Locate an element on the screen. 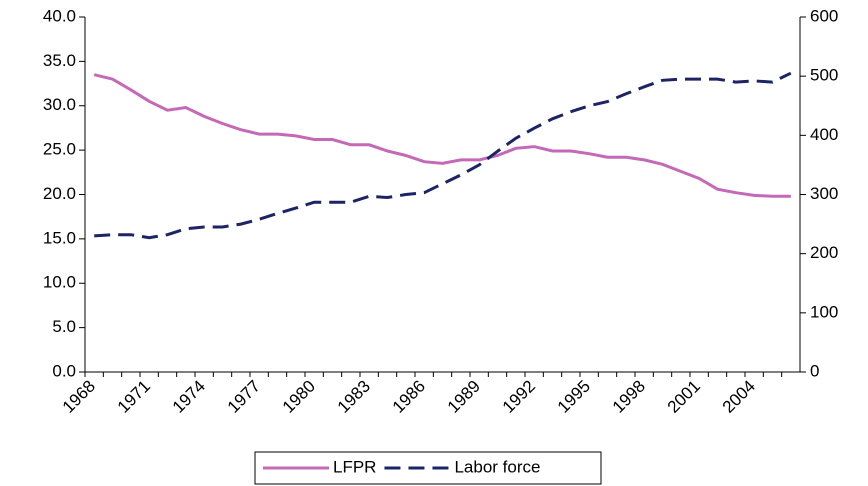 This screenshot has width=868, height=486. legend-label: Labor force is located at coordinates (497, 466).